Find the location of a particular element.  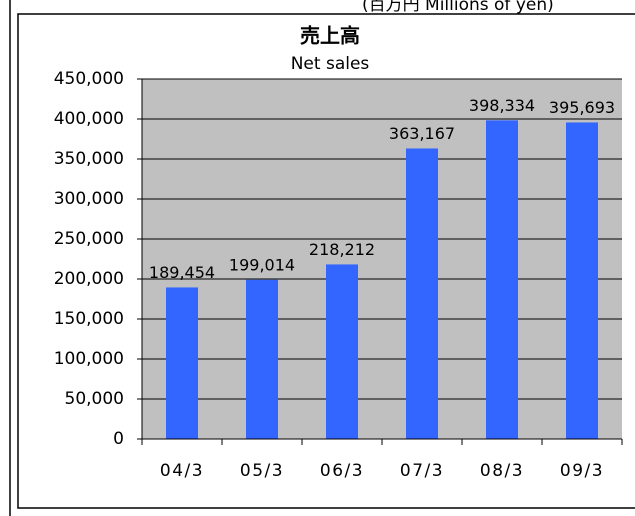

y-tick-label: 450,000 is located at coordinates (89, 79).